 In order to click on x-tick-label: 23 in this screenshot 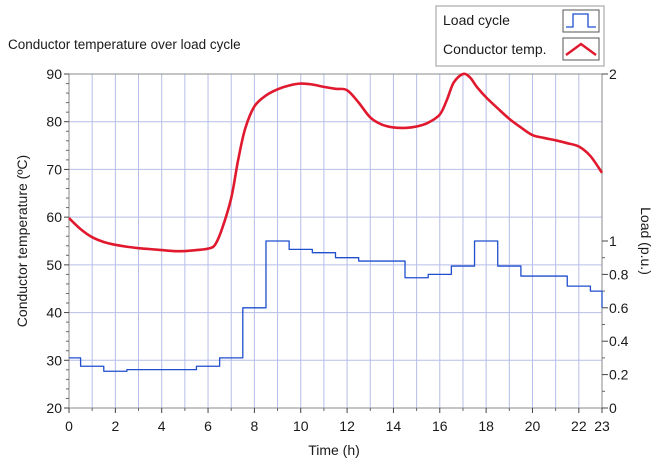, I will do `click(602, 426)`.